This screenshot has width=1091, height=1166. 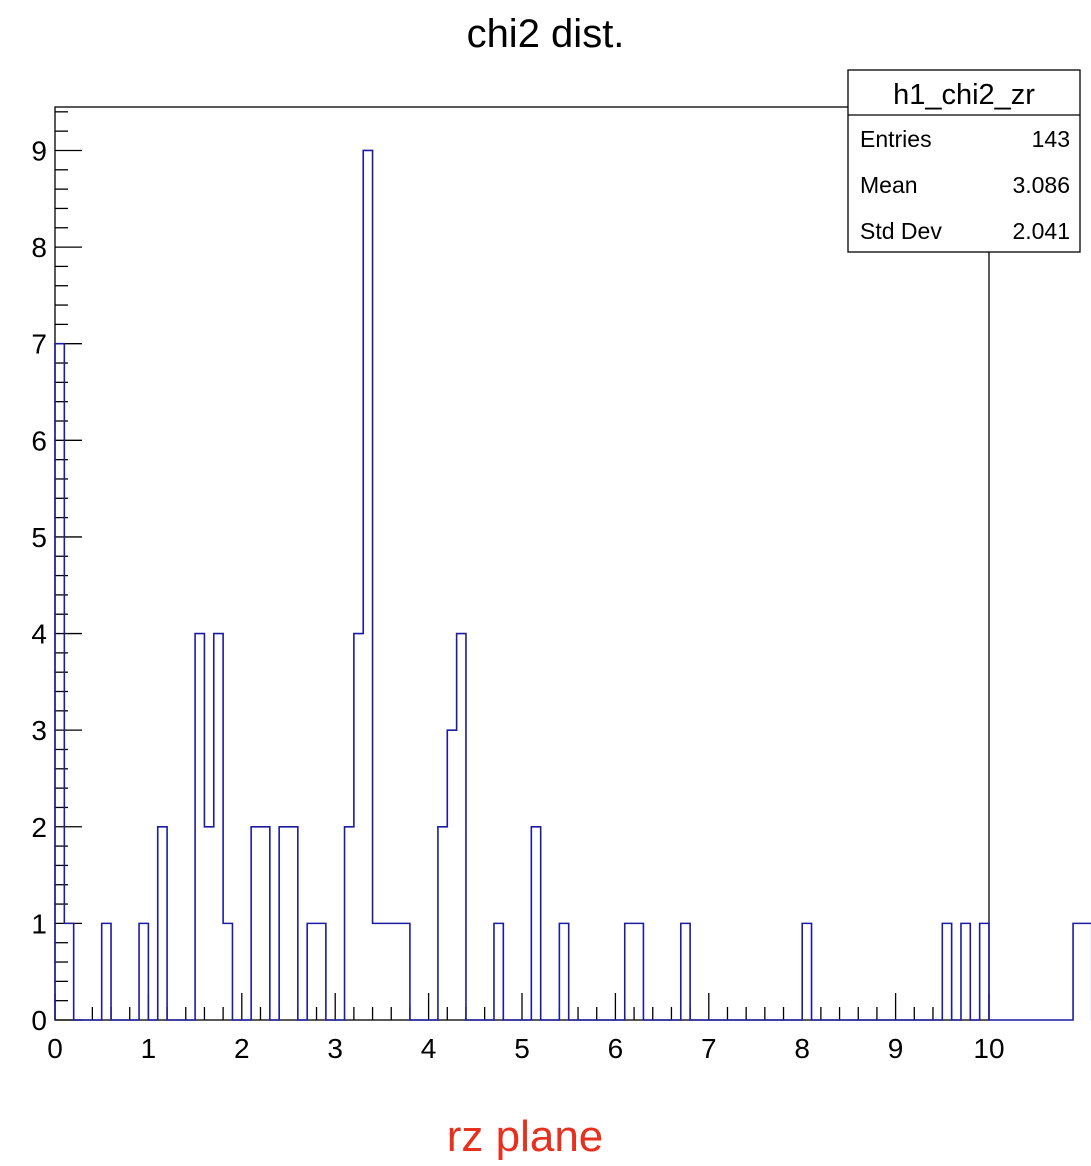 What do you see at coordinates (39, 585) in the screenshot?
I see `y-axis-labels: 0 1 2 3 4 5 6 7 8 9` at bounding box center [39, 585].